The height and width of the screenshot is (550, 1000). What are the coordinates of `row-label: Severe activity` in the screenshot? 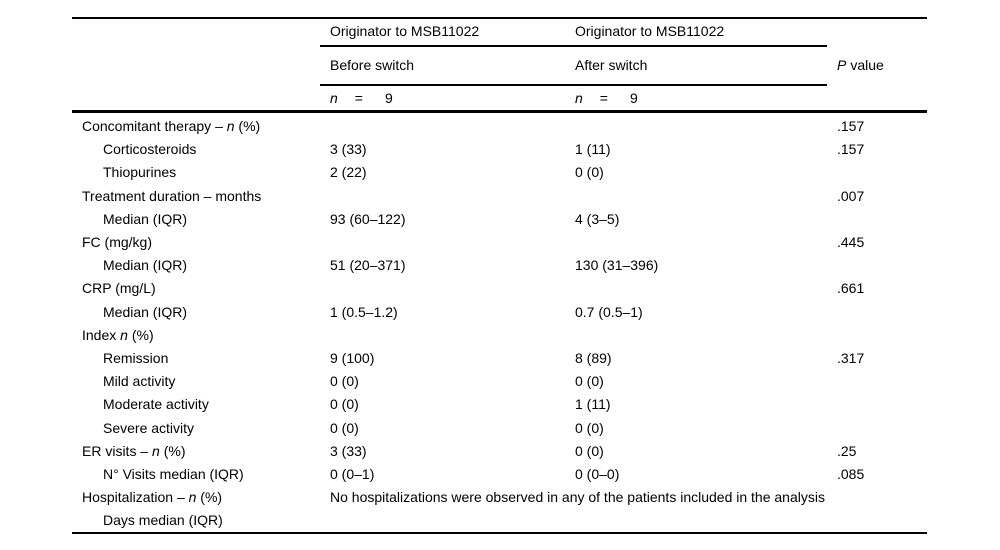 It's located at (201, 427).